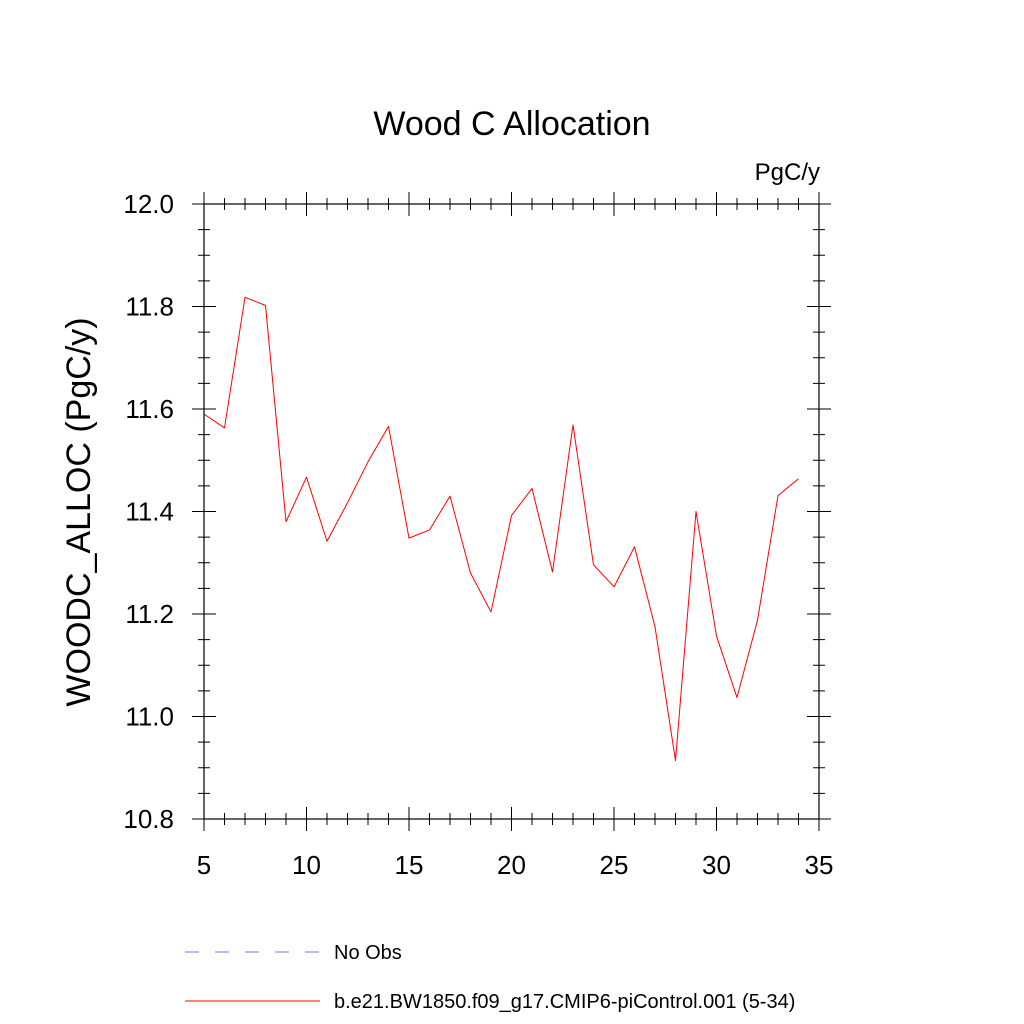 This screenshot has height=1024, width=1024. Describe the element at coordinates (511, 865) in the screenshot. I see `x-tick-label: 20` at that location.